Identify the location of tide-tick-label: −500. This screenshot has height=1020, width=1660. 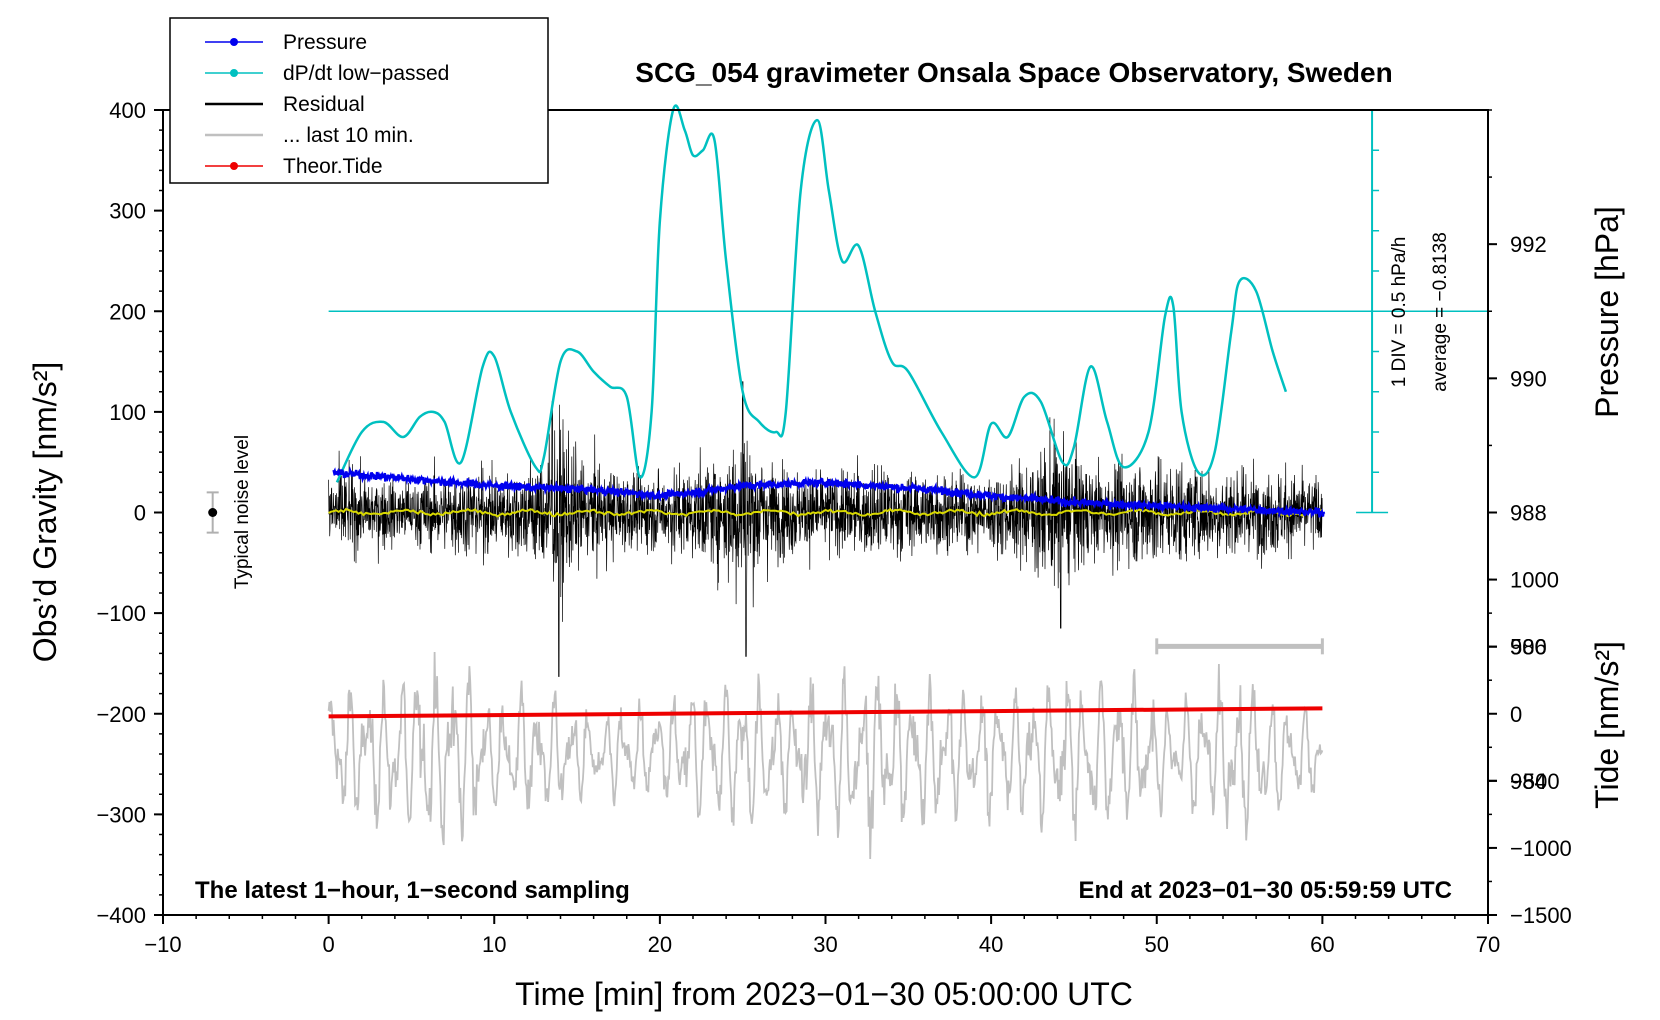
(1535, 781).